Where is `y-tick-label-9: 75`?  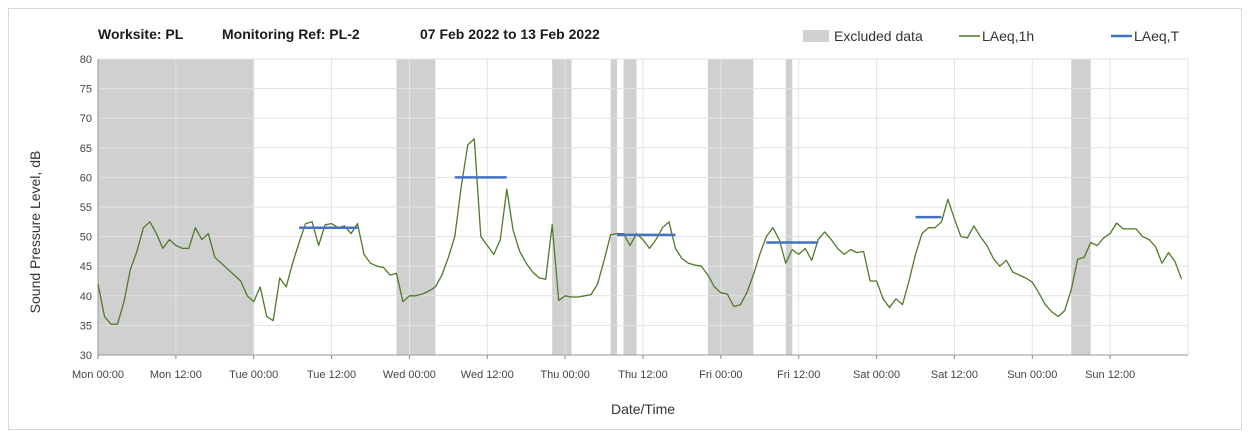
y-tick-label-9: 75 is located at coordinates (86, 90).